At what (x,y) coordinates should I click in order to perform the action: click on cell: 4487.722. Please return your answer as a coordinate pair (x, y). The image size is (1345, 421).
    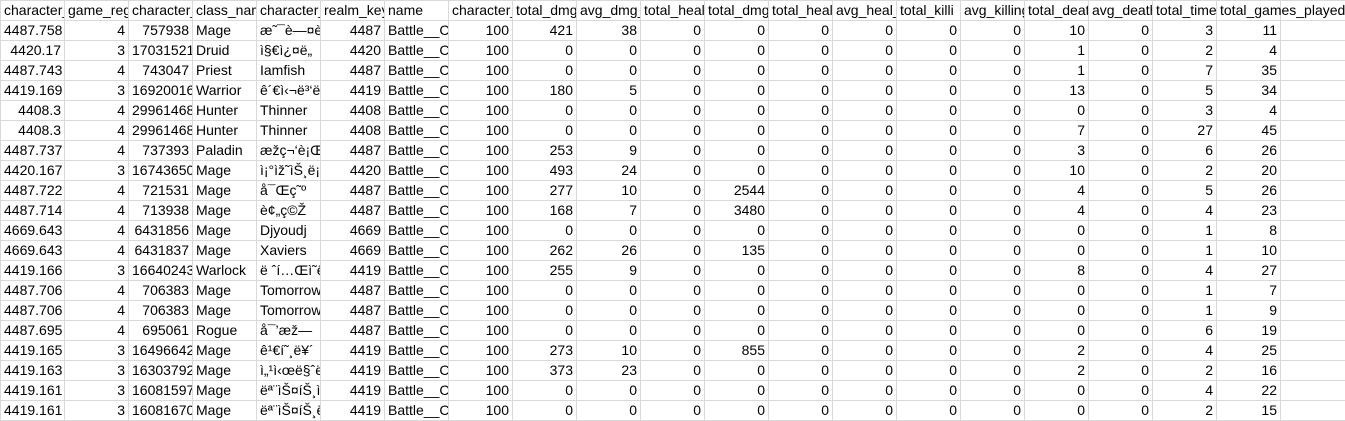
    Looking at the image, I should click on (32, 190).